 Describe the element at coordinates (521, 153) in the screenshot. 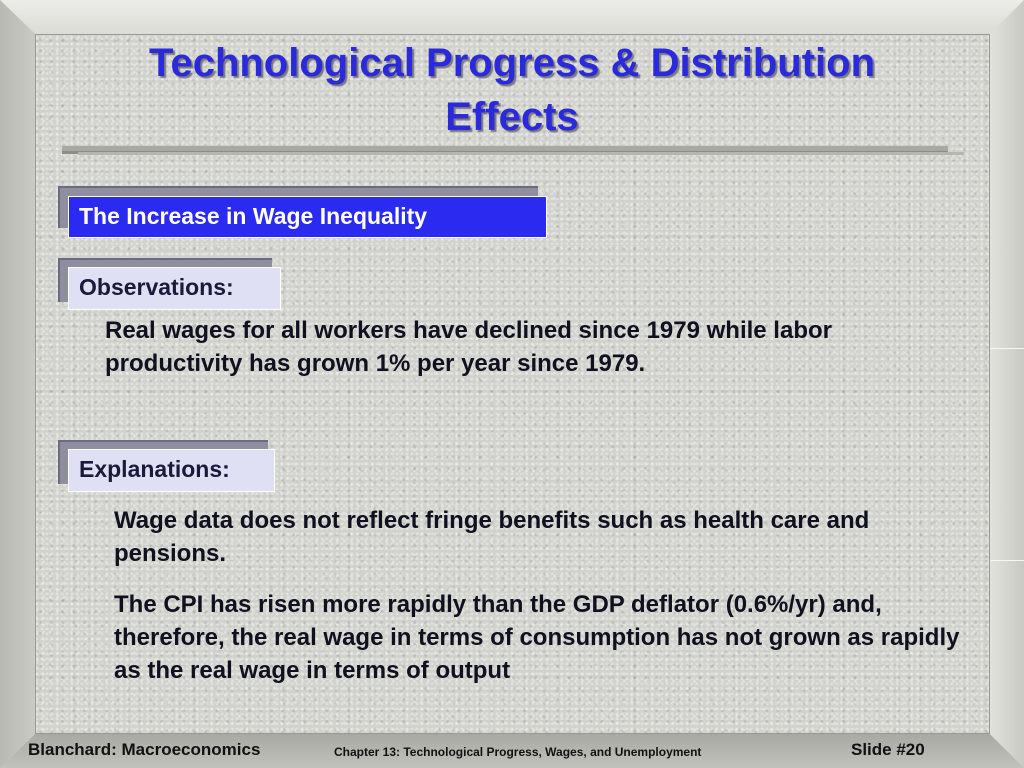

I see `title-divider-shadow` at that location.